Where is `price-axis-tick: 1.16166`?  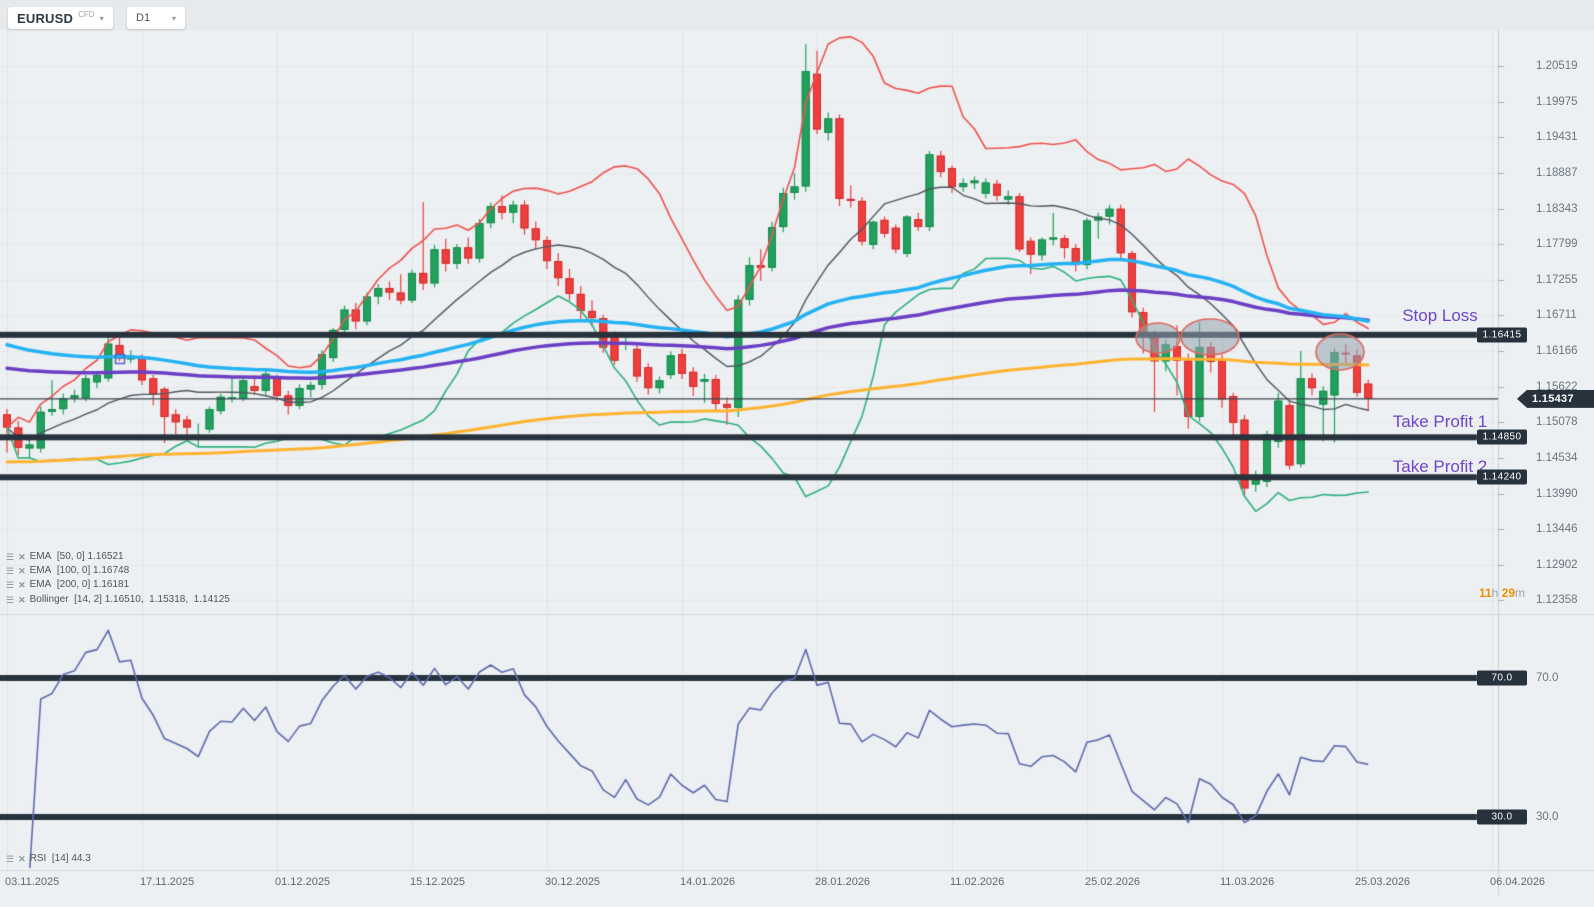 price-axis-tick: 1.16166 is located at coordinates (1557, 351).